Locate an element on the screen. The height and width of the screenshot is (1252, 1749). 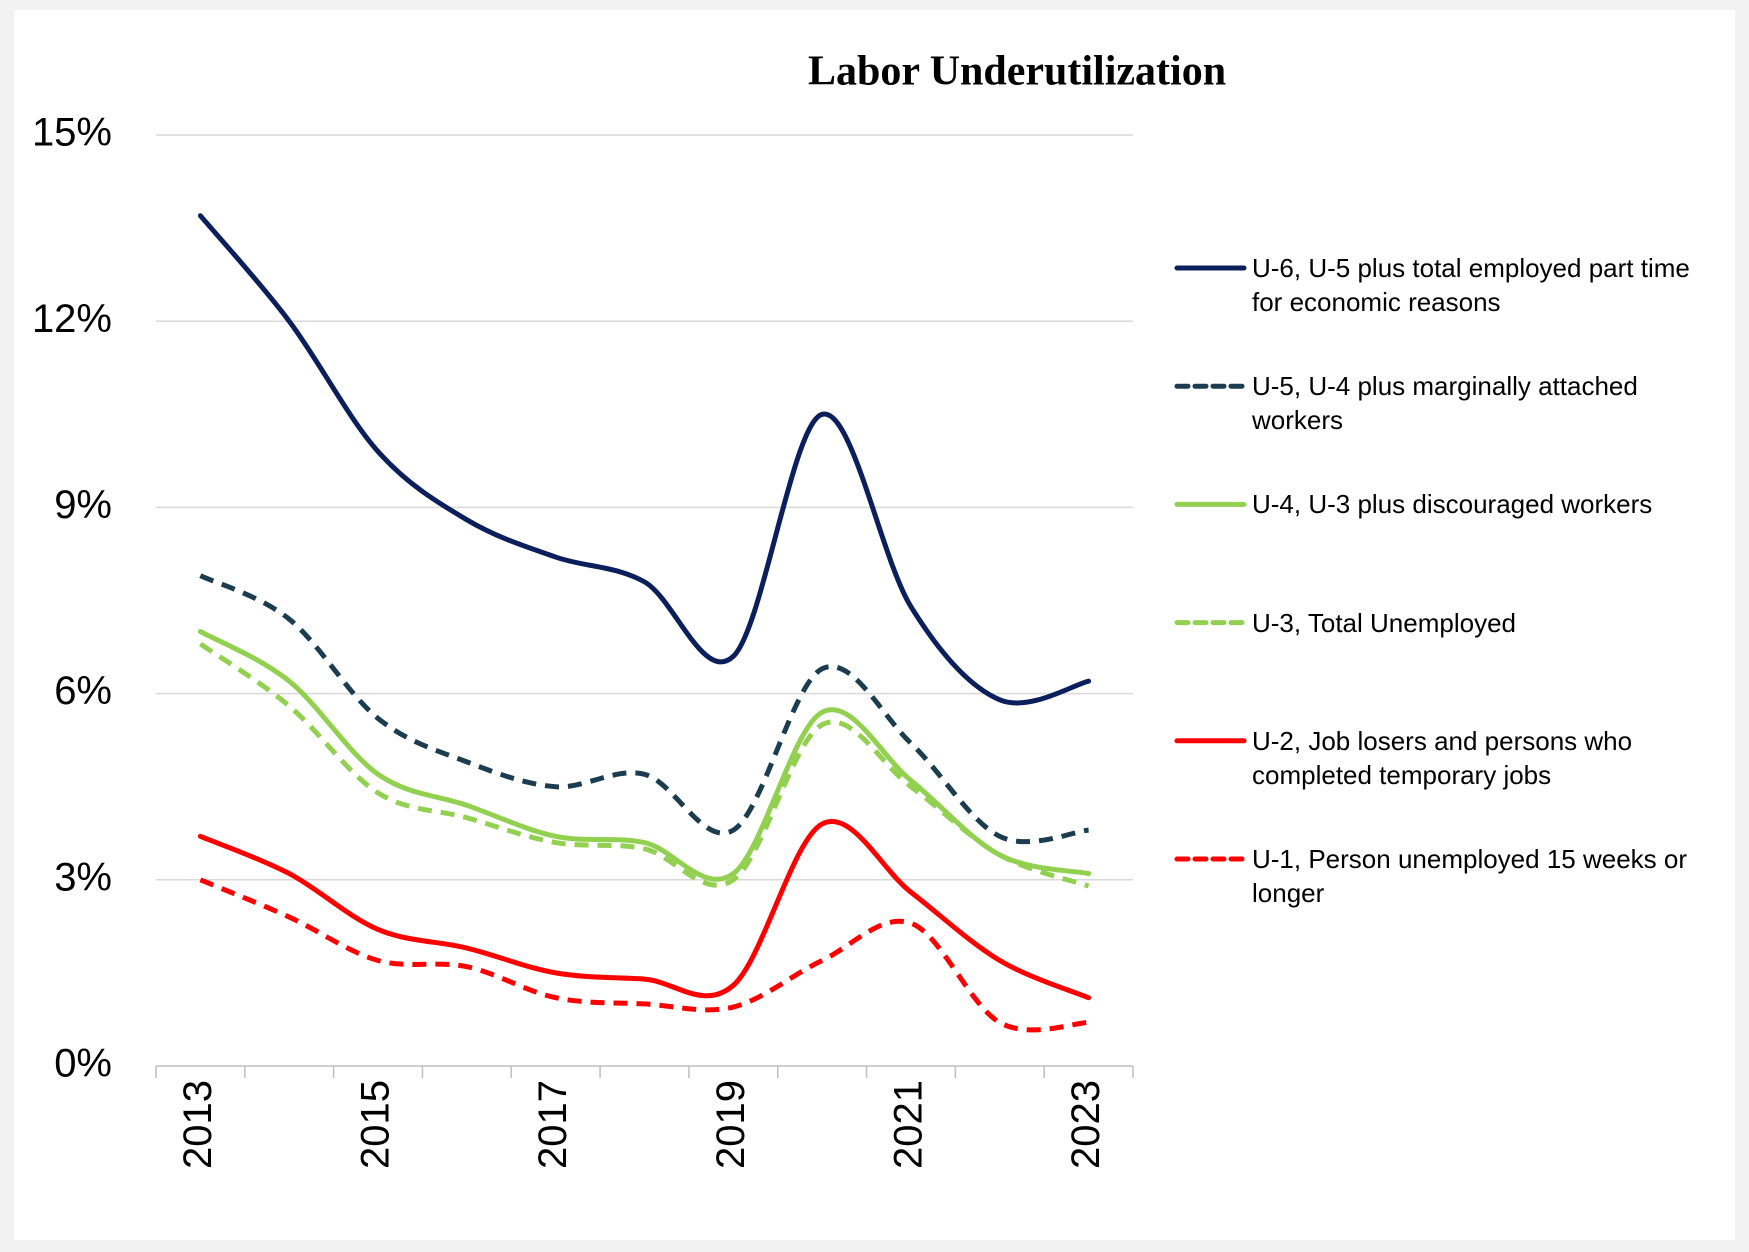
y-tick-label: 9% is located at coordinates (83, 505).